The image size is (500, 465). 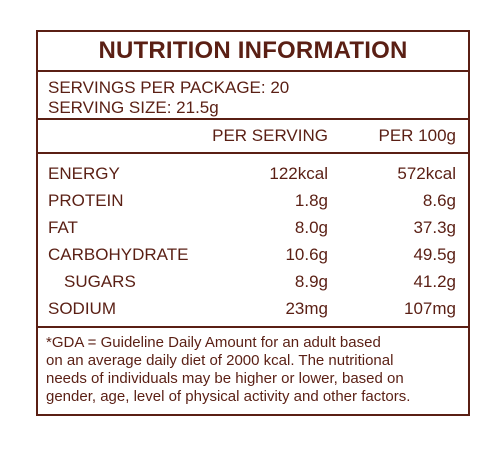 I want to click on servings-per-package: SERVINGS PER PACKAGE: 20, so click(x=169, y=87).